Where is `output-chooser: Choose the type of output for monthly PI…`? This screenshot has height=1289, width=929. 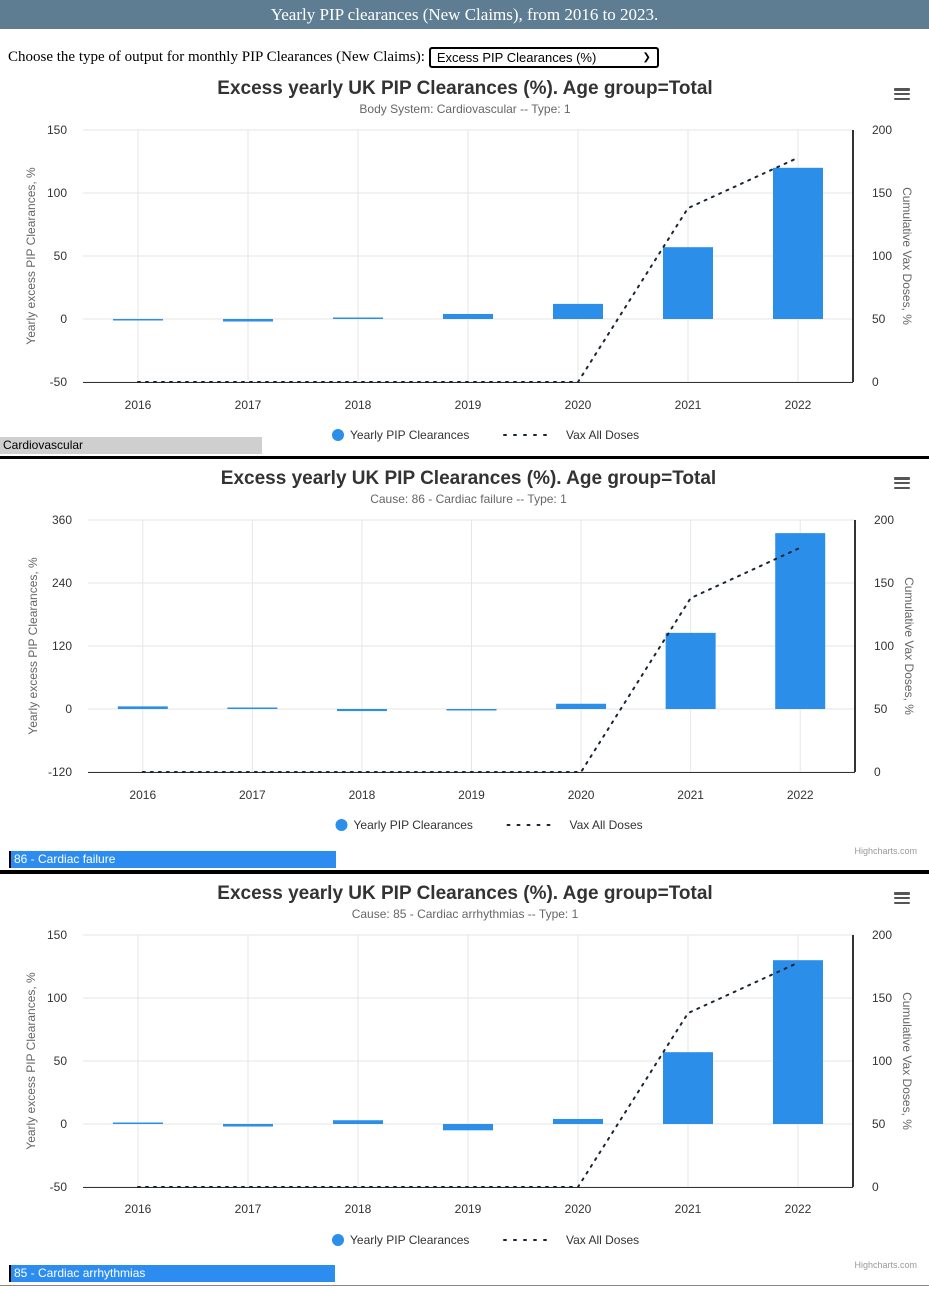 output-chooser: Choose the type of output for monthly PI… is located at coordinates (333, 57).